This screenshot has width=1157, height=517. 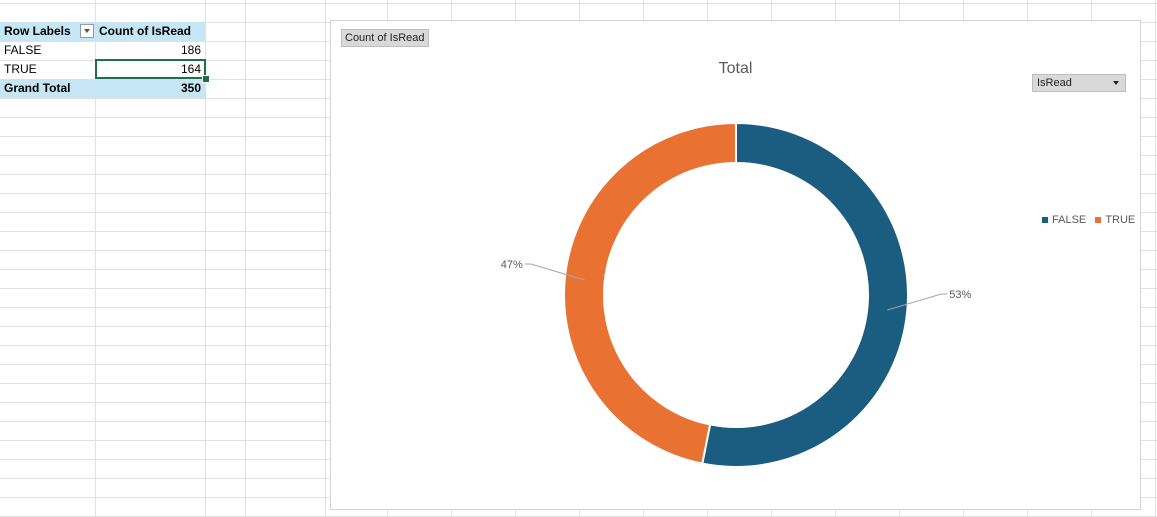 What do you see at coordinates (1079, 83) in the screenshot?
I see `isread-filter-dropdown: IsRead` at bounding box center [1079, 83].